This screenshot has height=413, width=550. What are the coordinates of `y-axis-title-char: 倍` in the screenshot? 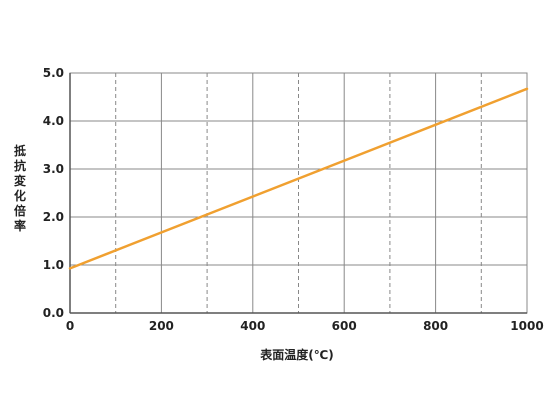 It's located at (20, 210).